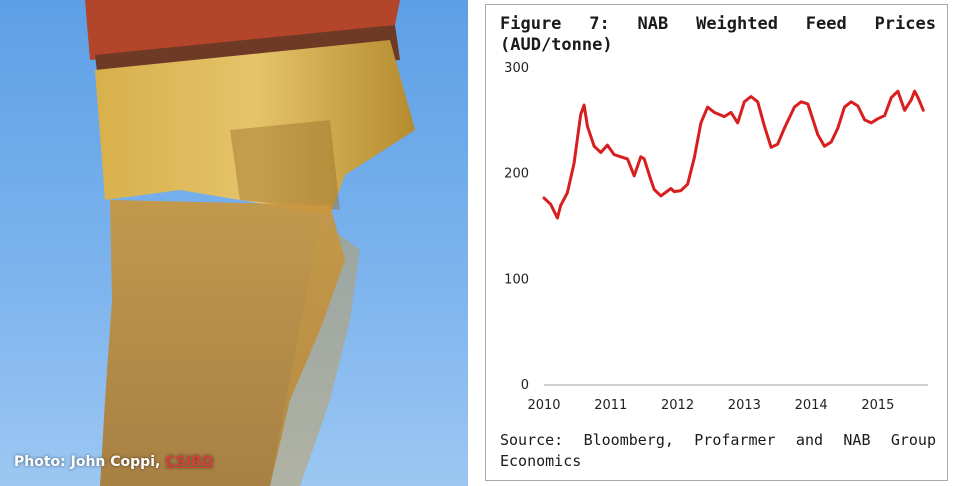 The image size is (959, 486). Describe the element at coordinates (189, 462) in the screenshot. I see `photo-credit-link: CSIRO` at that location.